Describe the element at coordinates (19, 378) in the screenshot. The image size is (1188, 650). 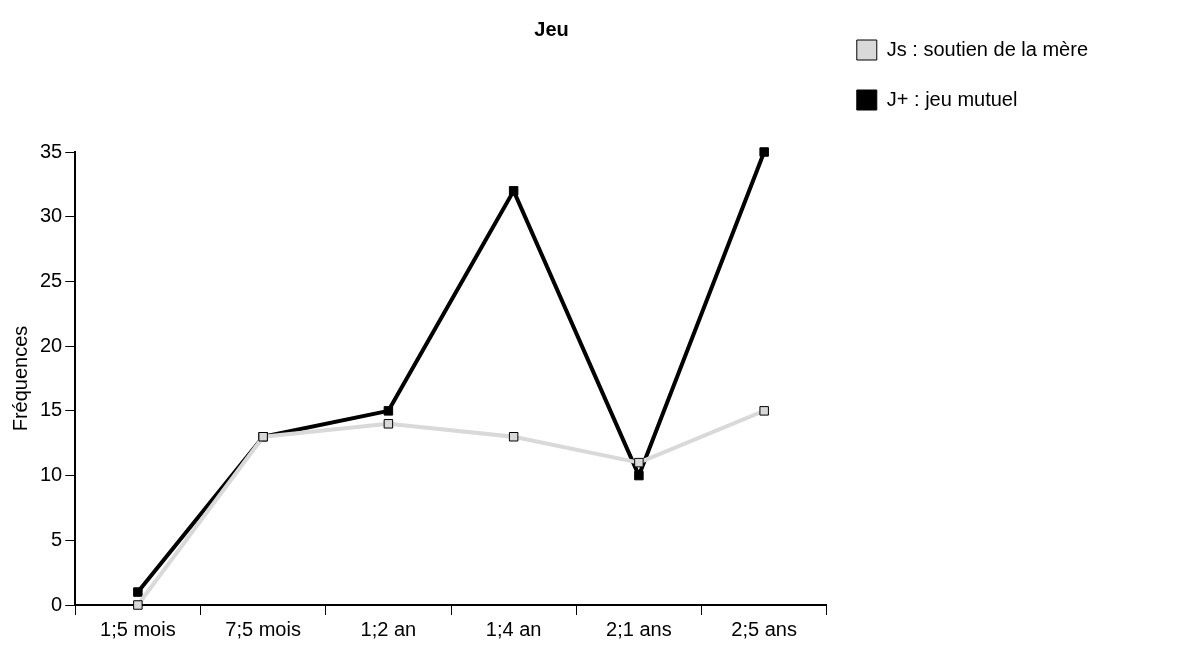
I see `y-axis-title: Fréquences` at that location.